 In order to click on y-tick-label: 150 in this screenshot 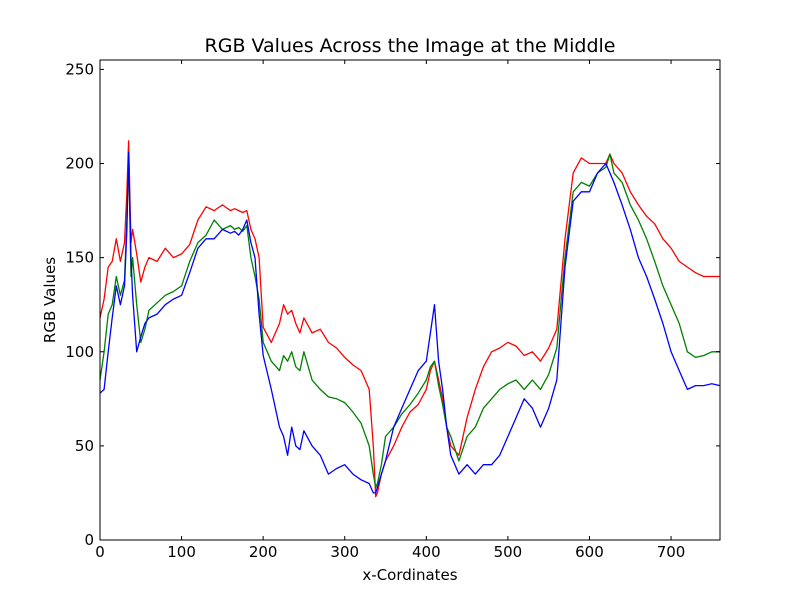, I will do `click(79, 258)`.